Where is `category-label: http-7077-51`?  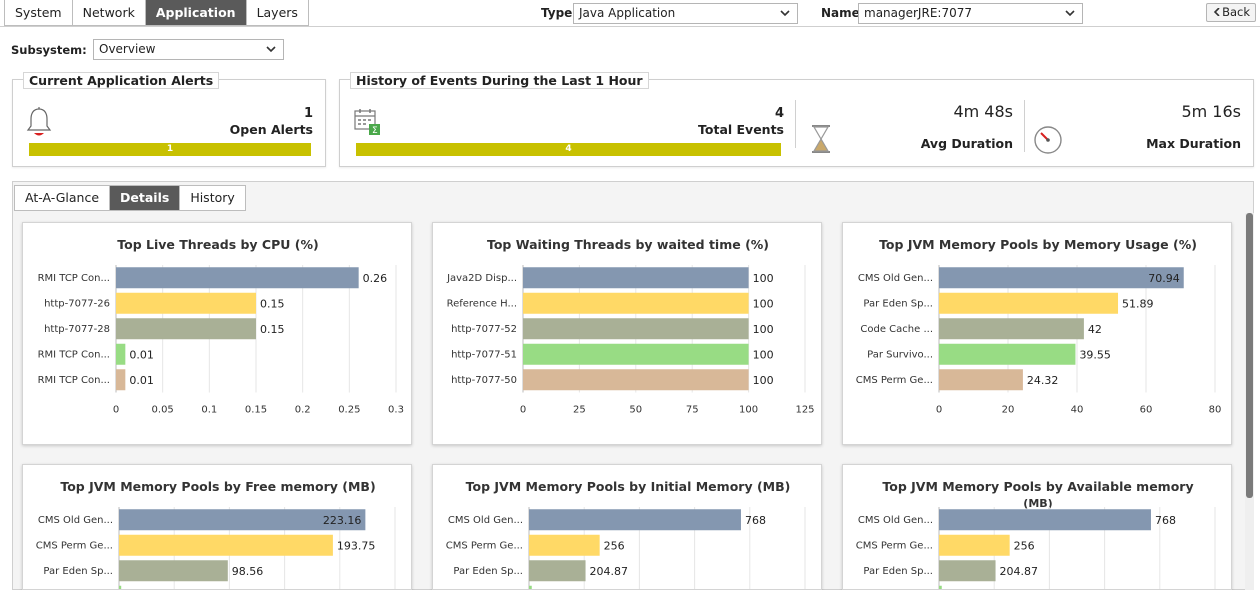
category-label: http-7077-51 is located at coordinates (484, 354).